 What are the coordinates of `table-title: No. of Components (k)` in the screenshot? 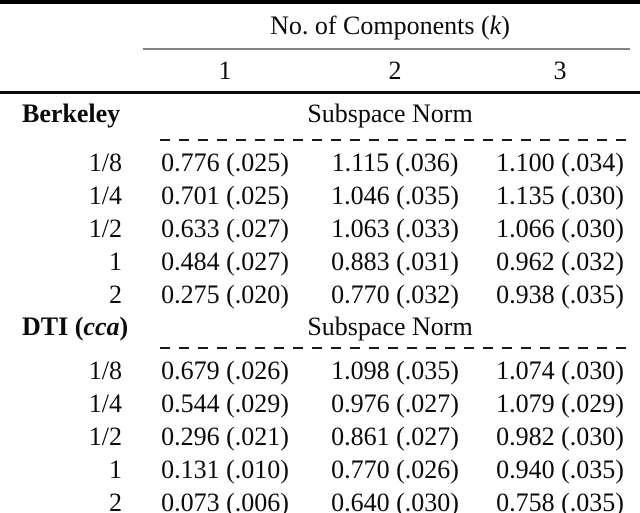 It's located at (390, 26).